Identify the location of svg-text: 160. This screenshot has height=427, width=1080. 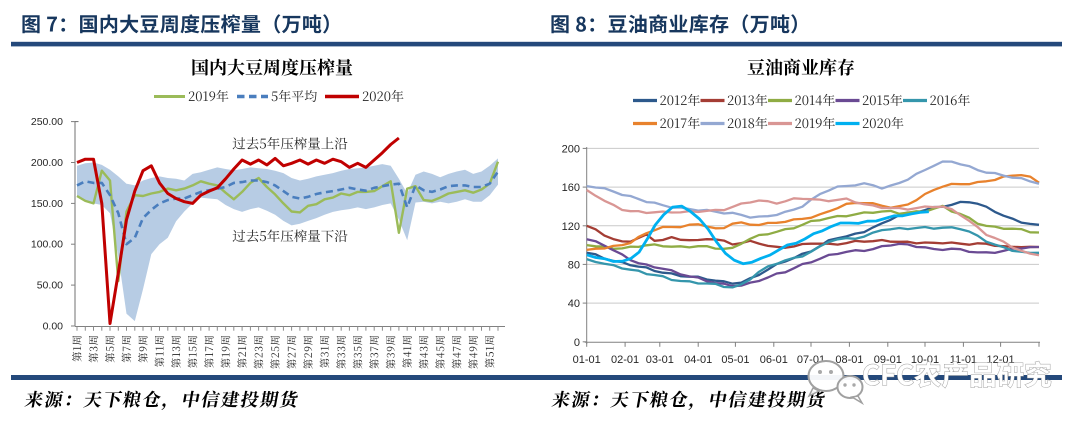
(571, 188).